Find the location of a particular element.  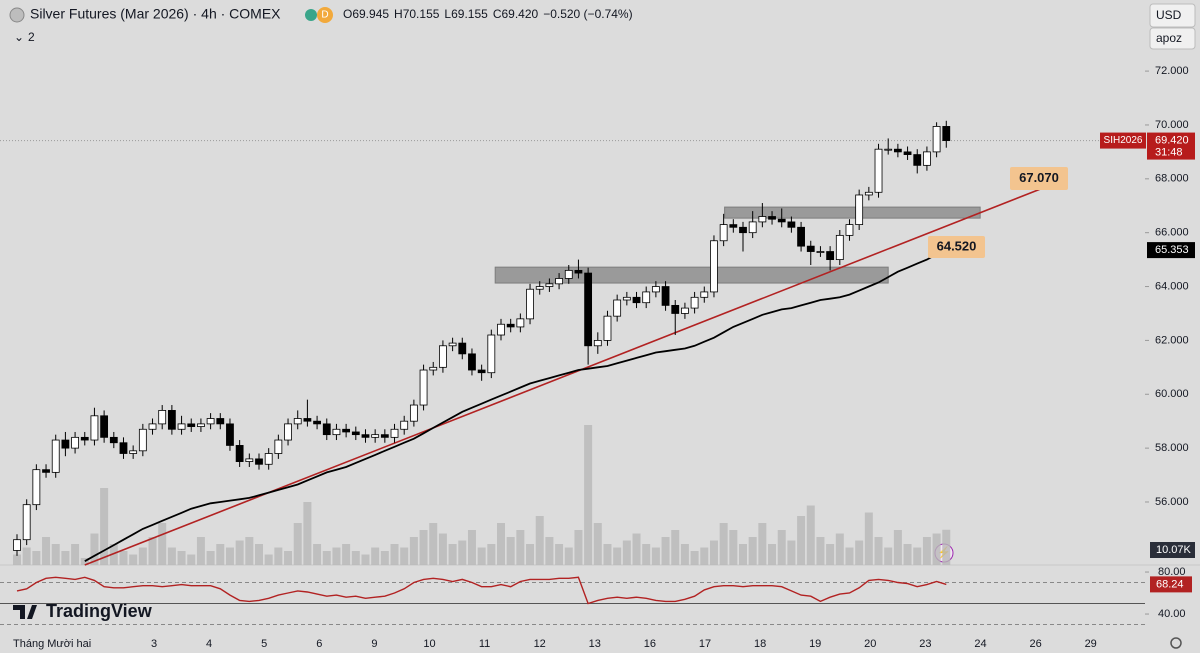

rsi-tick-label: 80.00 is located at coordinates (1172, 572).